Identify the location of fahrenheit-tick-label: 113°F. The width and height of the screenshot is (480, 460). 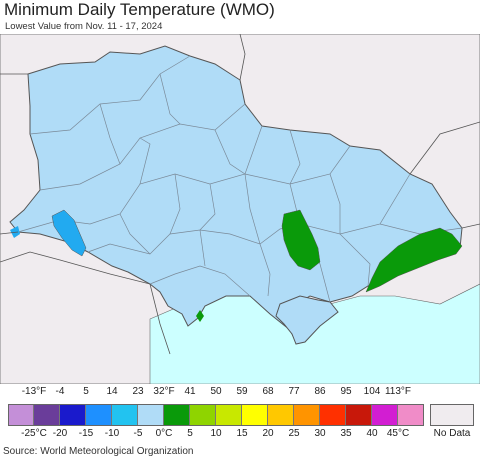
(398, 391).